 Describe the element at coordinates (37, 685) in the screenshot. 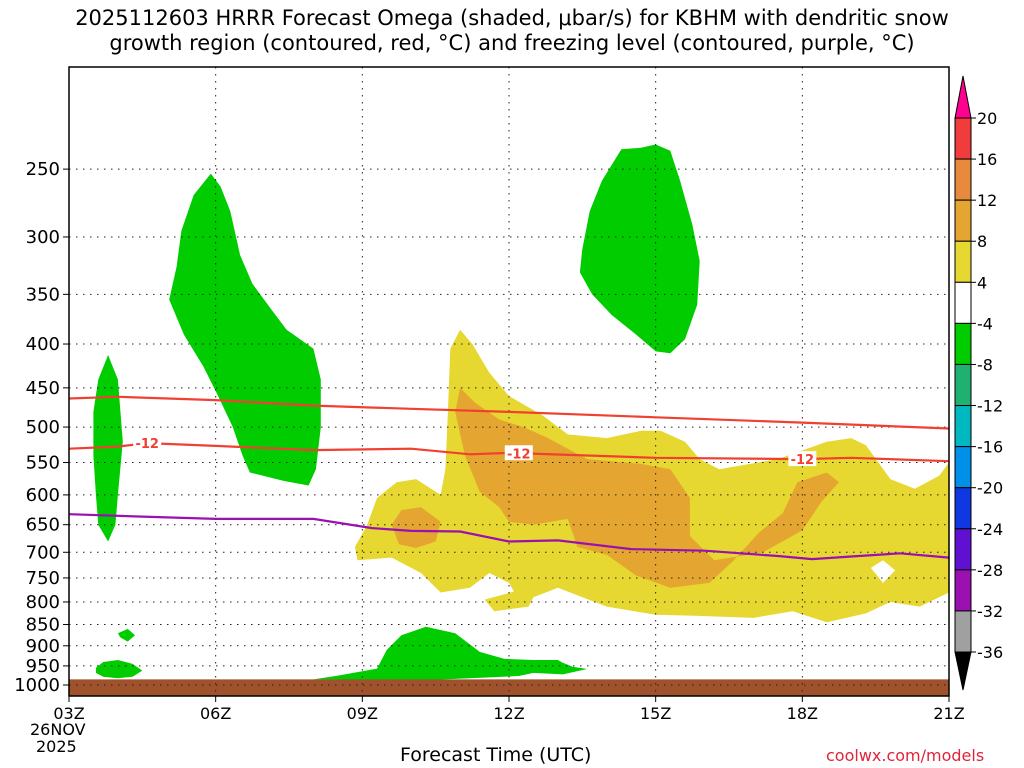

I see `y-tick-label-1000: 1000` at that location.